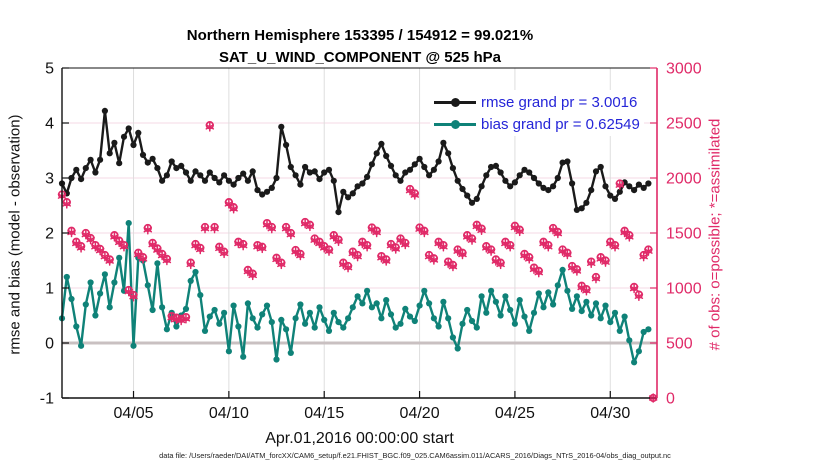  I want to click on legend-swatch-bias, so click(455, 124).